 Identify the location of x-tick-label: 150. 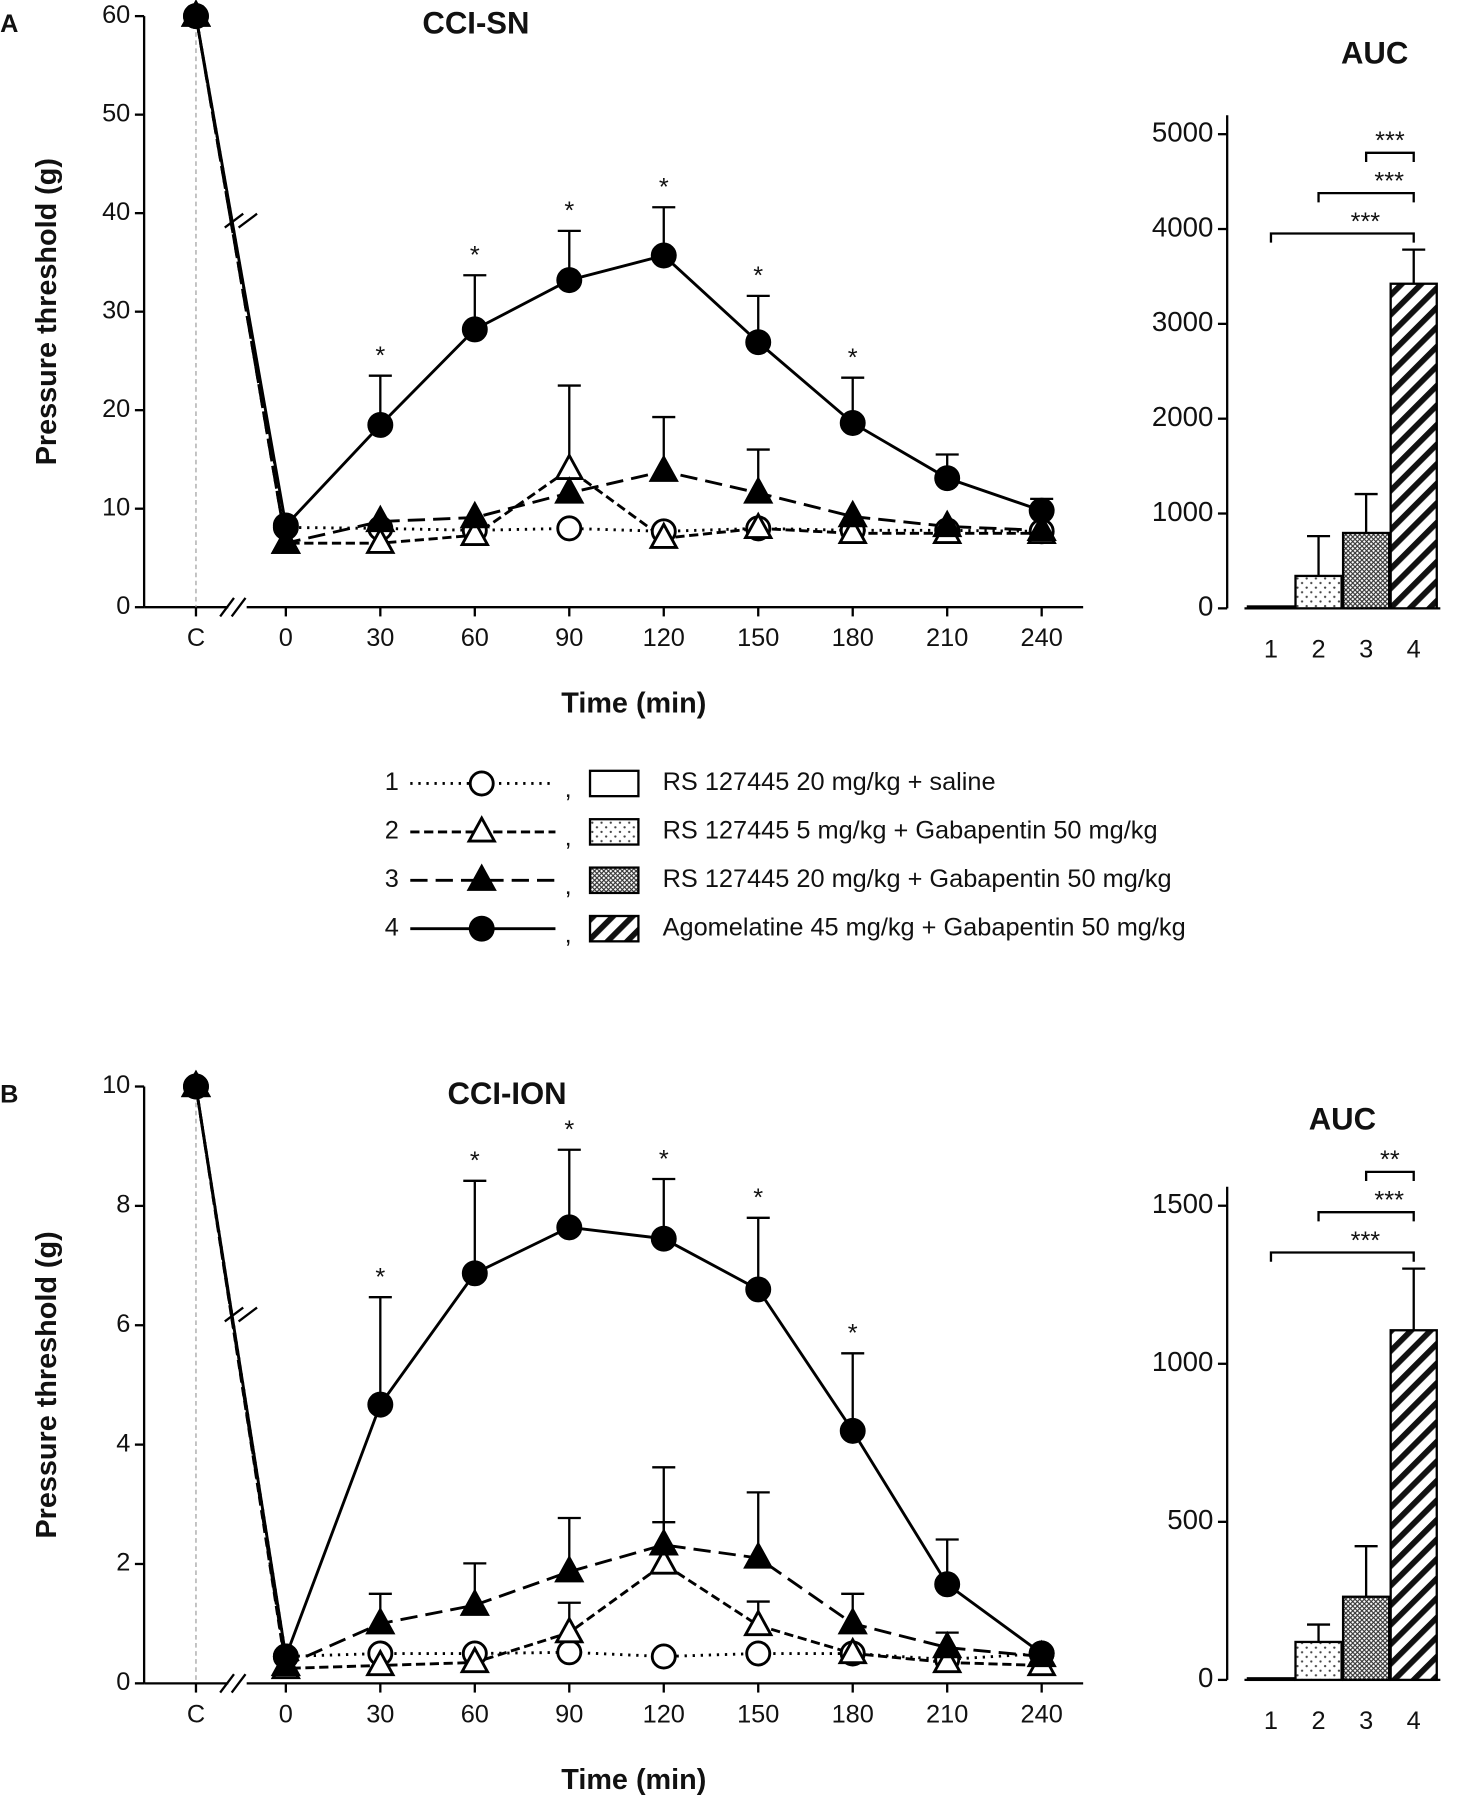
(758, 638).